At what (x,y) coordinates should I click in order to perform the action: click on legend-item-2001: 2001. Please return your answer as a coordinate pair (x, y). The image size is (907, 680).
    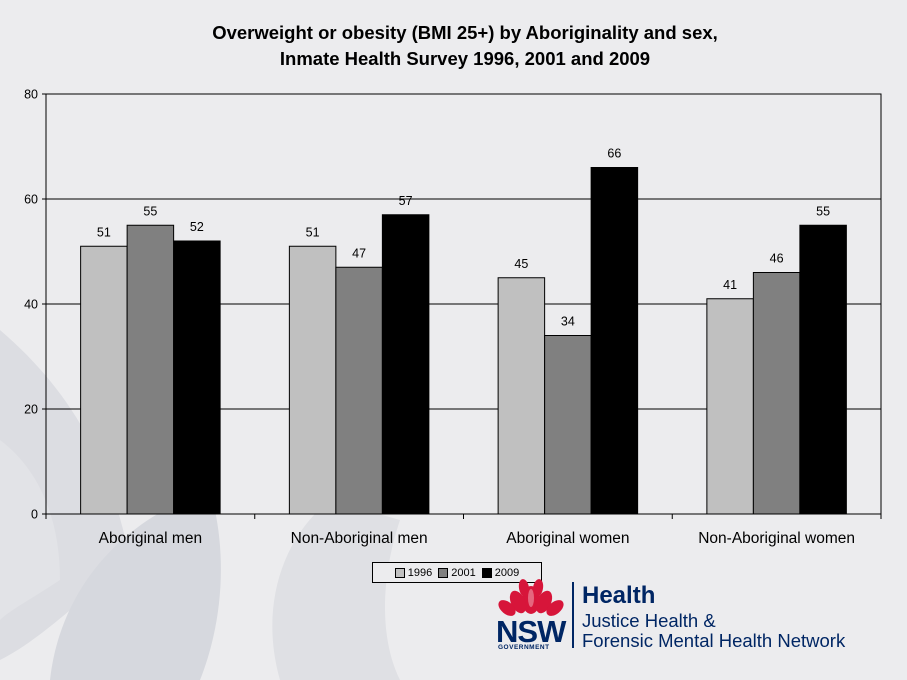
    Looking at the image, I should click on (457, 572).